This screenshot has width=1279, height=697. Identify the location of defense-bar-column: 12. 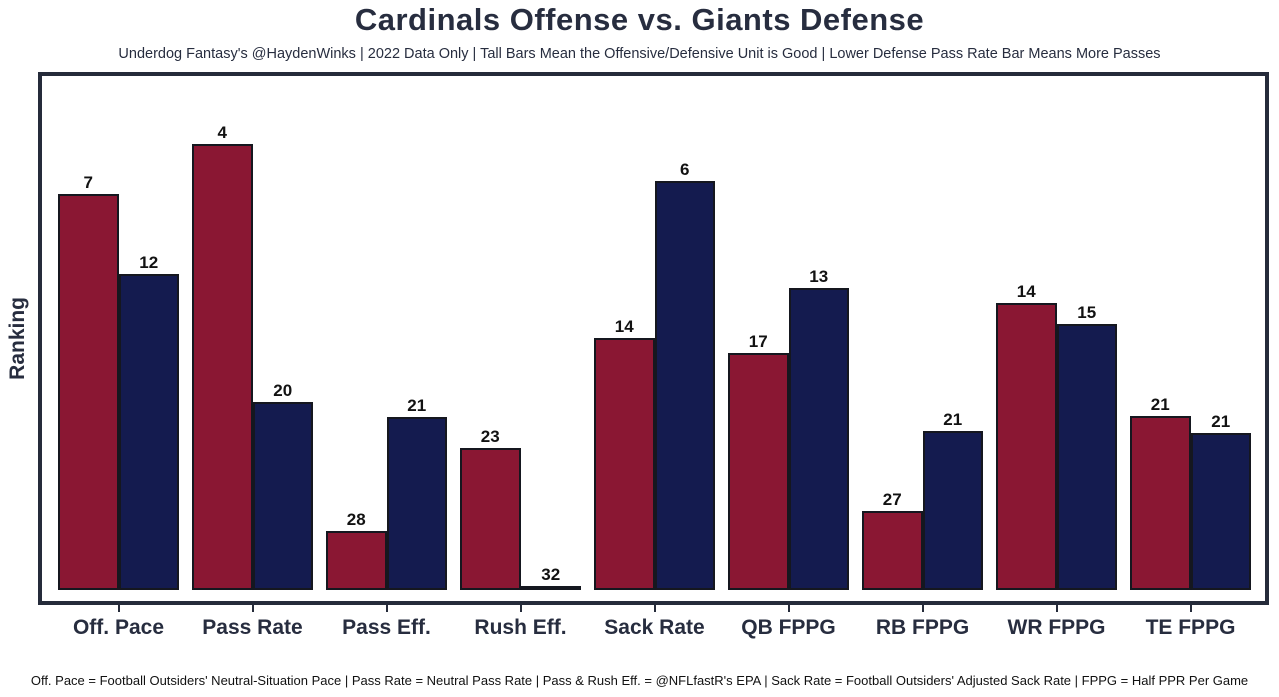
(148, 333).